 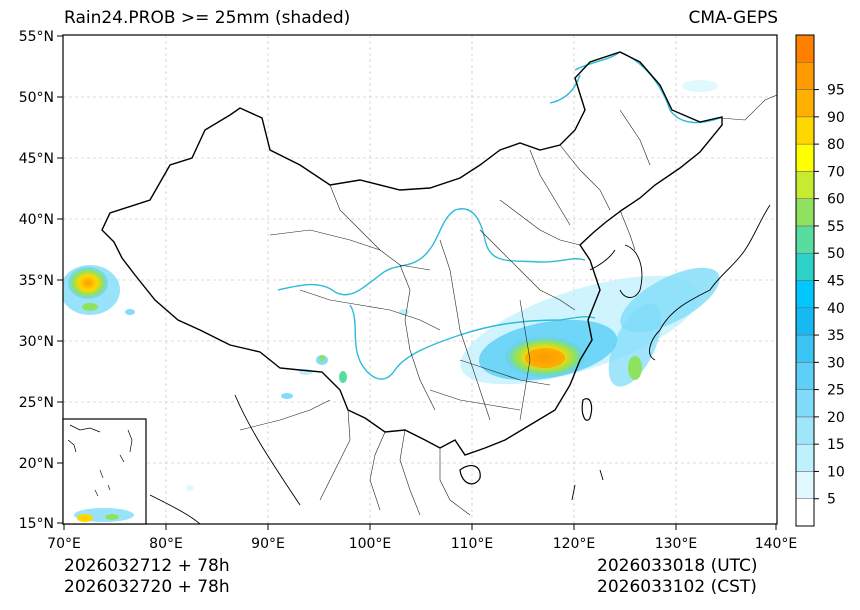 What do you see at coordinates (574, 544) in the screenshot?
I see `lon-tick-label: 120°E` at bounding box center [574, 544].